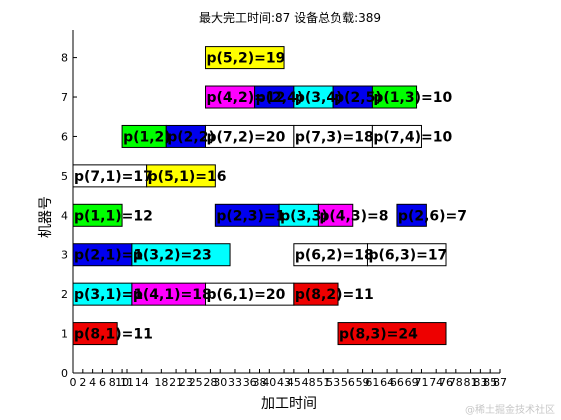  I want to click on task-label: p(2,5), so click(358, 98).